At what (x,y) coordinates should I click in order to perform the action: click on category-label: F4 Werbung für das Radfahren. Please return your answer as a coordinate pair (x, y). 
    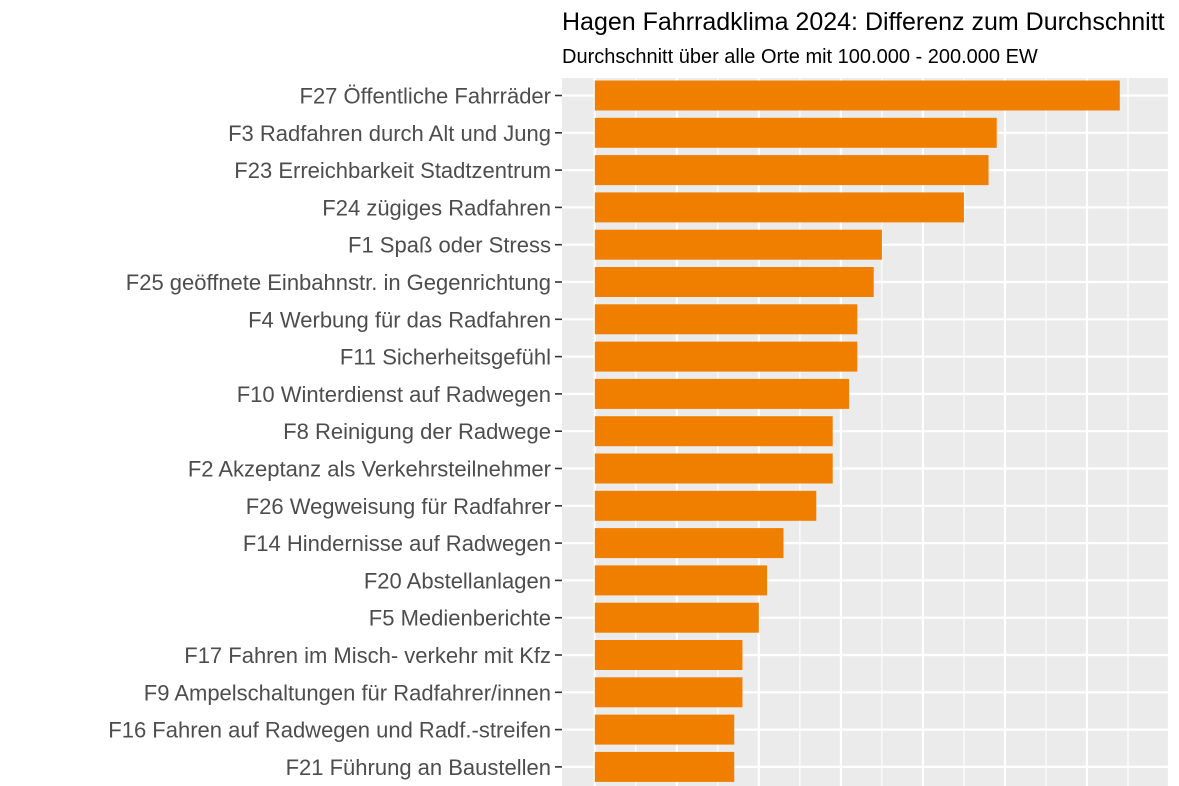
    Looking at the image, I should click on (399, 319).